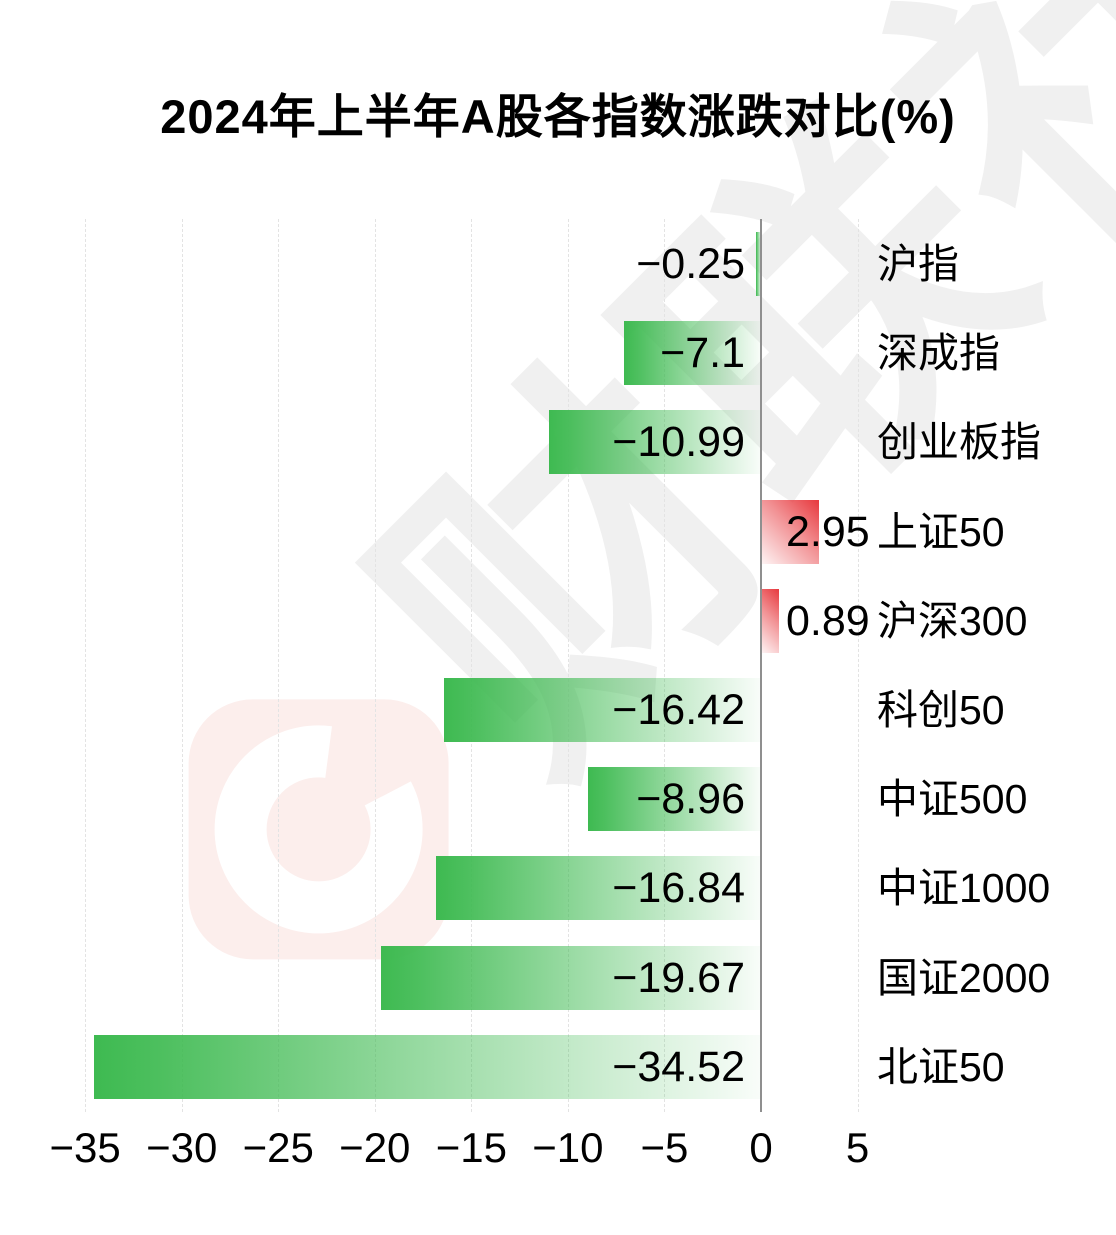 The width and height of the screenshot is (1116, 1235). Describe the element at coordinates (941, 1066) in the screenshot. I see `category-label: 北证50` at that location.